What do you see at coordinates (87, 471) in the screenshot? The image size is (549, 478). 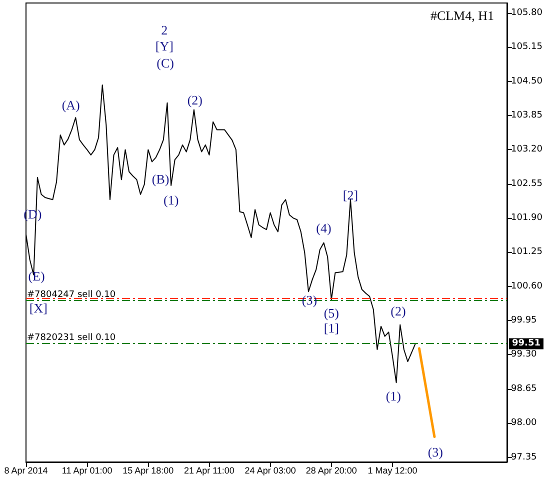 I see `x-tick-label: 11 Apr 01:00` at bounding box center [87, 471].